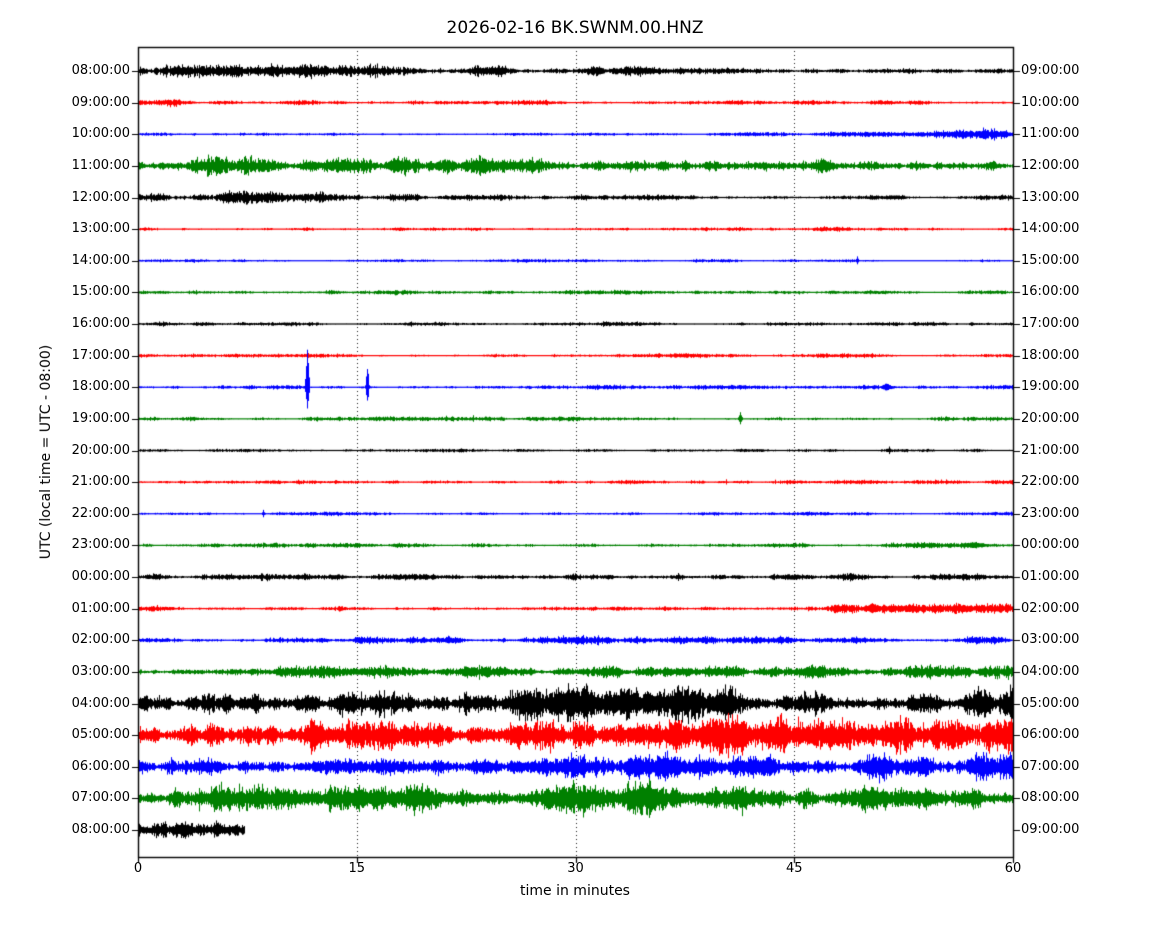 The image size is (1150, 950). I want to click on local-time-label: 05:00:00, so click(1050, 703).